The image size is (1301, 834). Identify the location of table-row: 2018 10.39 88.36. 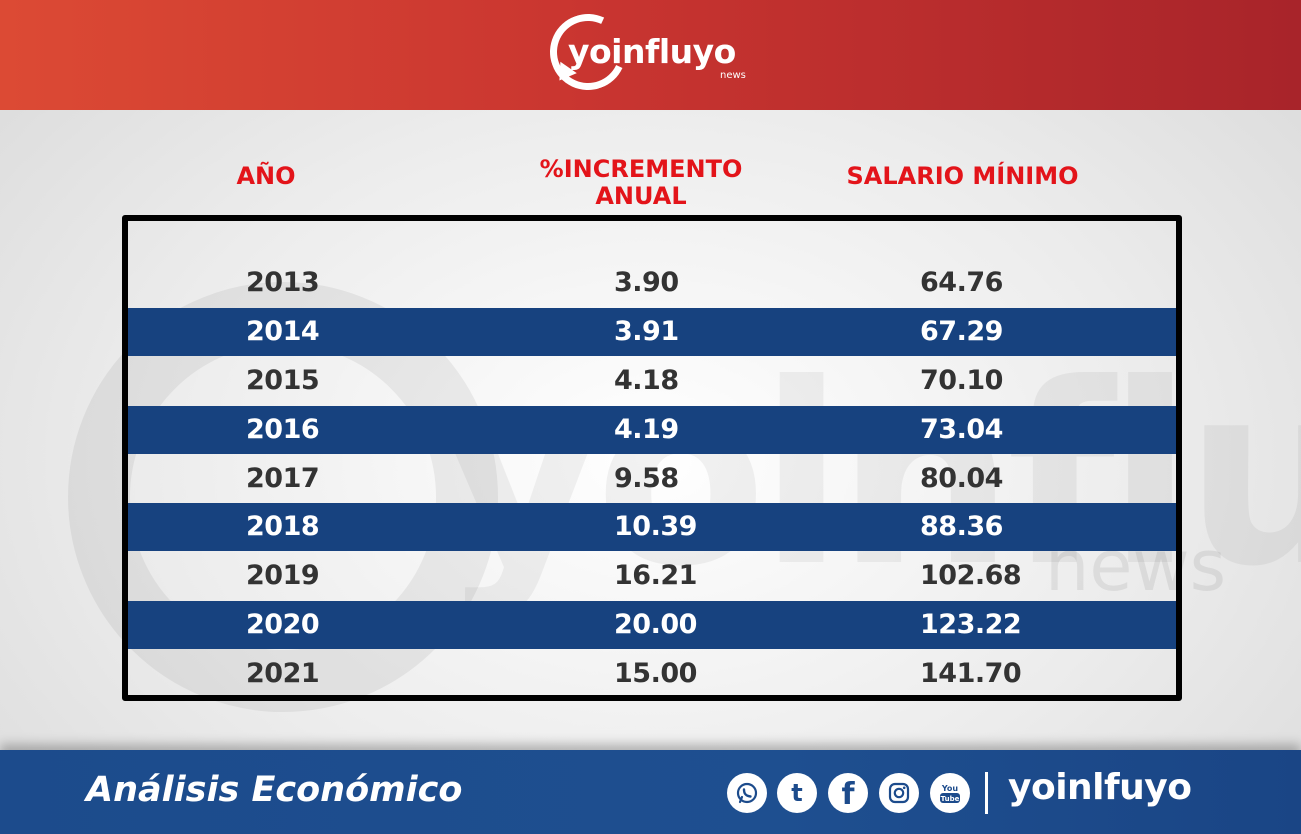
(652, 527).